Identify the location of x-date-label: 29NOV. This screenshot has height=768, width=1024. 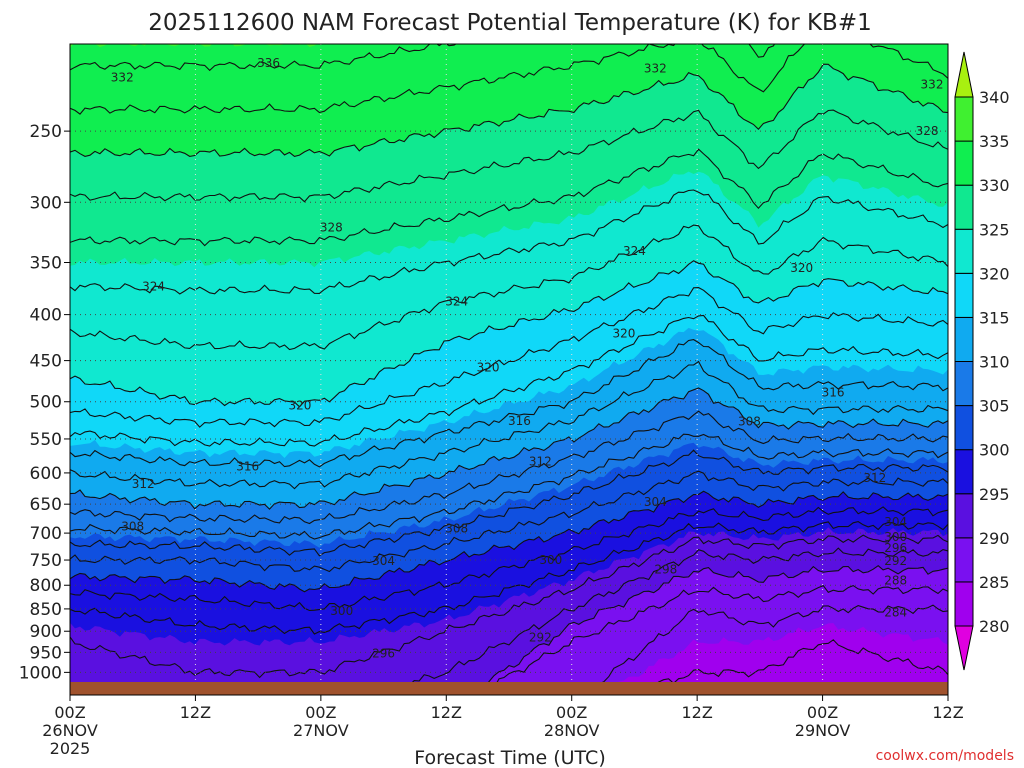
(823, 730).